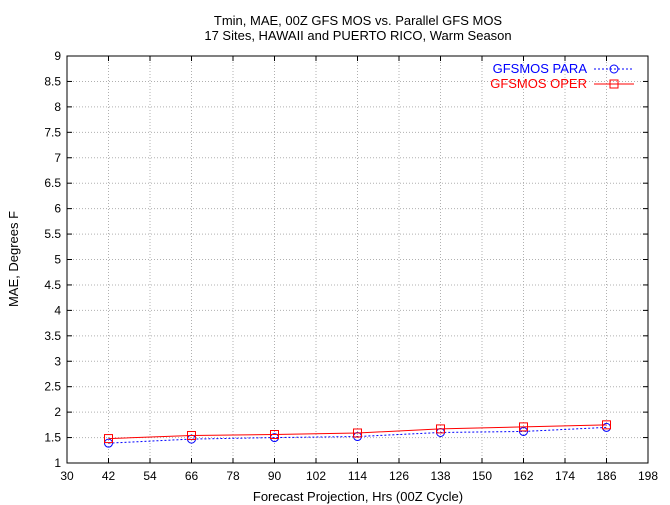 This screenshot has width=670, height=505. Describe the element at coordinates (523, 476) in the screenshot. I see `x-tick-label: 162` at that location.